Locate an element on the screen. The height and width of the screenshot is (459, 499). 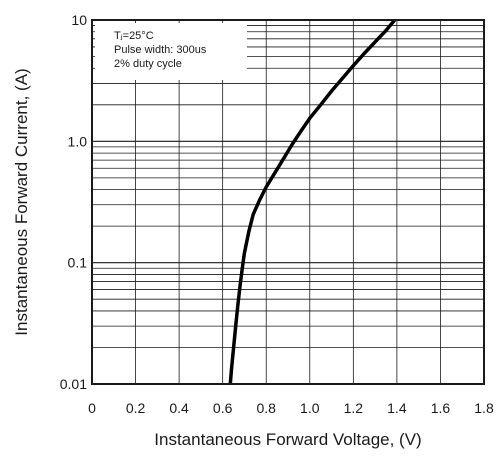
annotation-background is located at coordinates (171, 51).